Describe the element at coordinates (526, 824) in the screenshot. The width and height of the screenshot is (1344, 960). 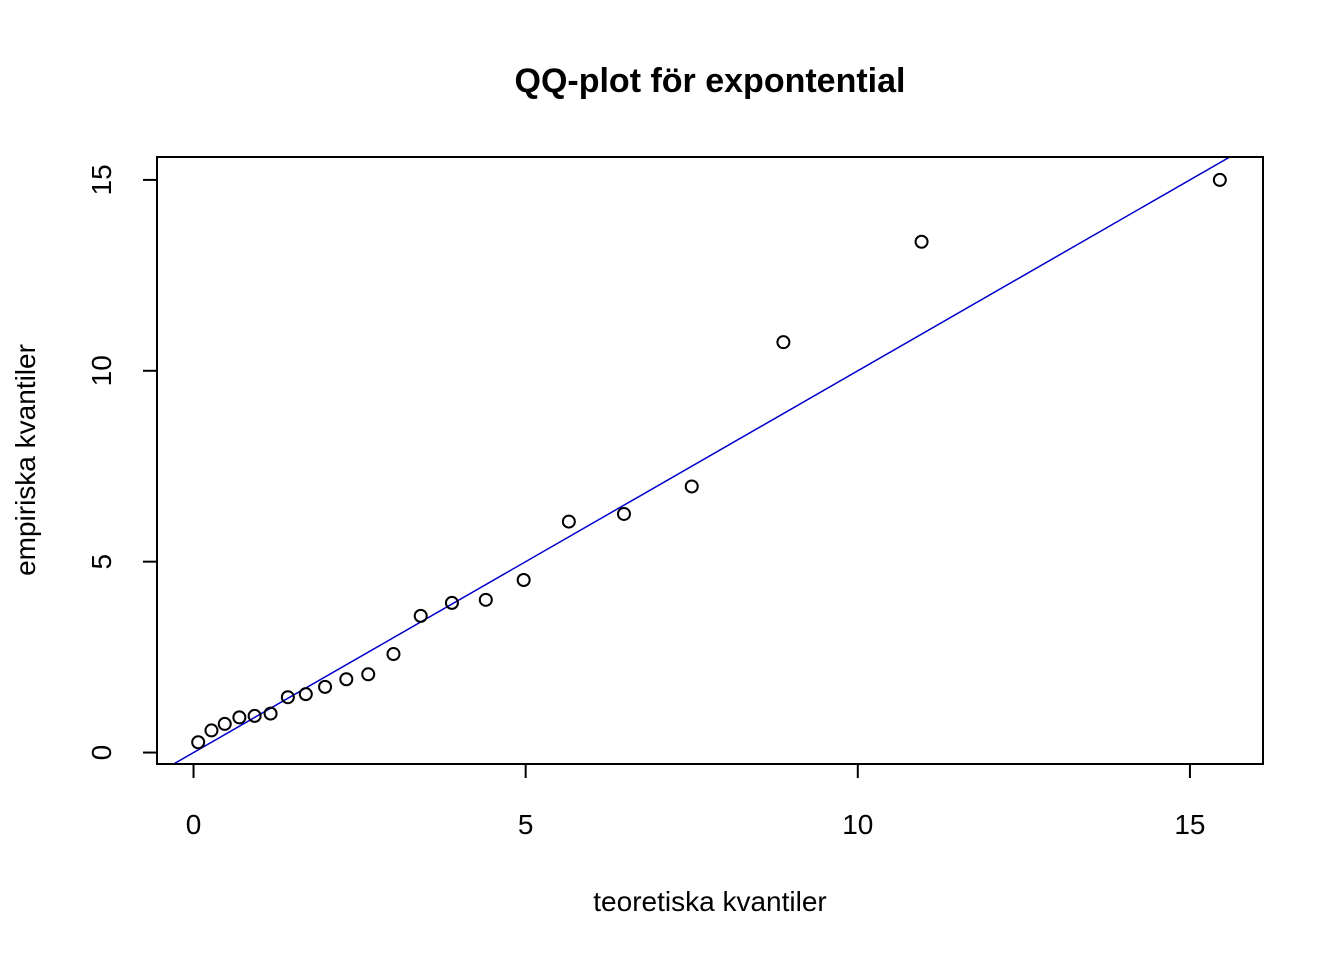
I see `x-tick-label: 5` at that location.